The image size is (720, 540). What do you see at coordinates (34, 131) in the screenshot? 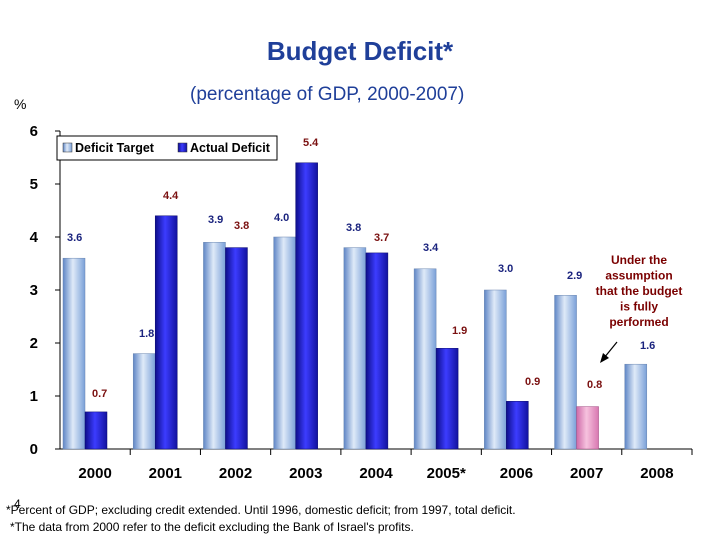
I see `y-tick-label: 6` at bounding box center [34, 131].